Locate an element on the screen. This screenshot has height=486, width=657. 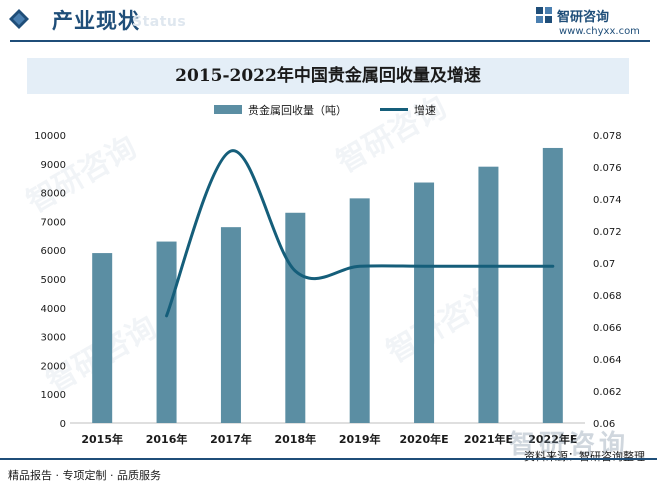
x-tick-label: 2015年 is located at coordinates (102, 439).